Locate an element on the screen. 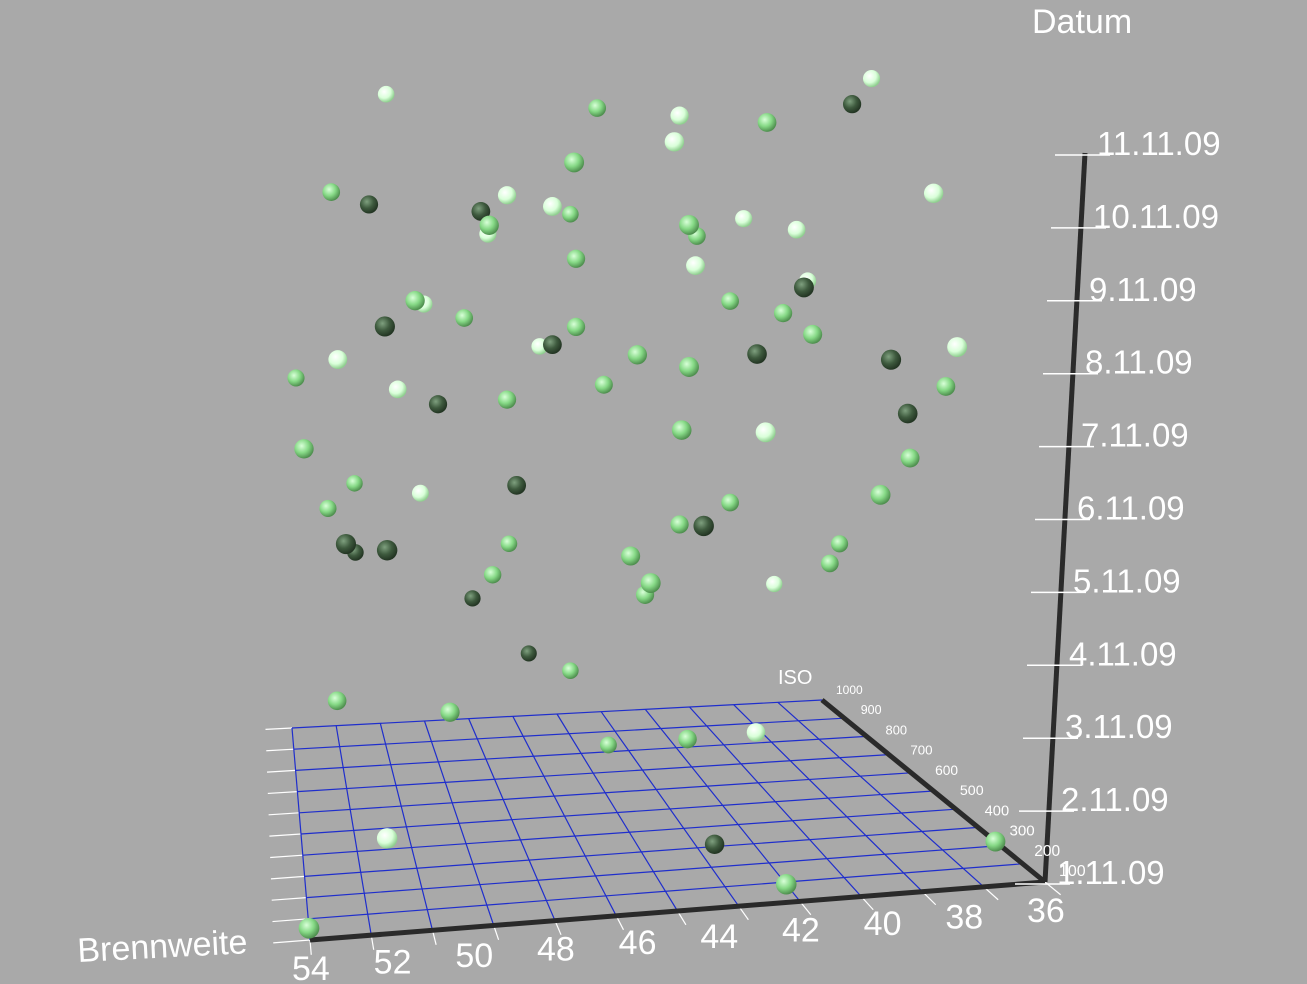  x-tick-label: 46 is located at coordinates (638, 943).